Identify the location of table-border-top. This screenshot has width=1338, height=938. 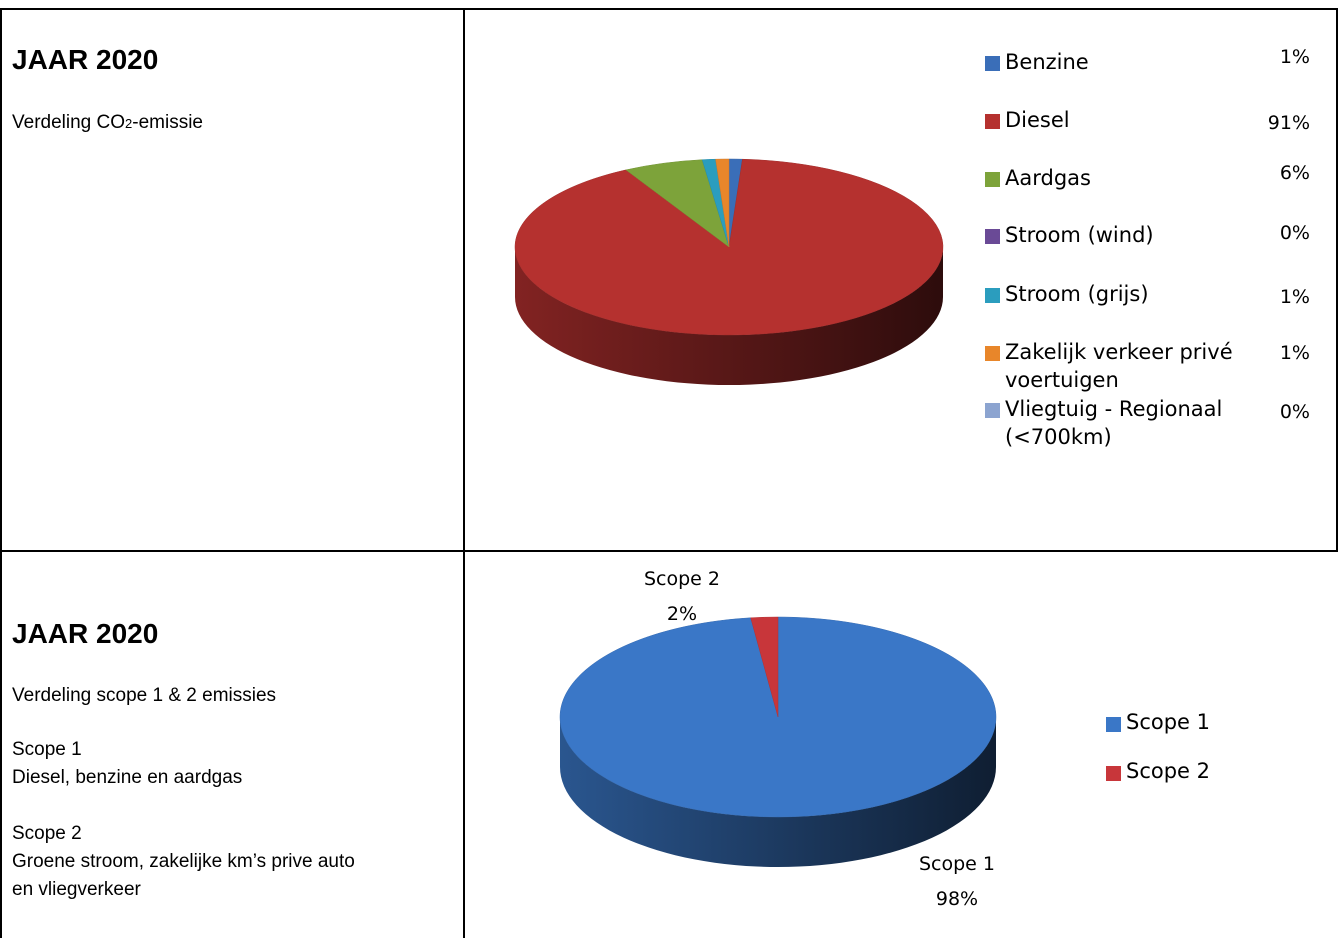
(669, 9).